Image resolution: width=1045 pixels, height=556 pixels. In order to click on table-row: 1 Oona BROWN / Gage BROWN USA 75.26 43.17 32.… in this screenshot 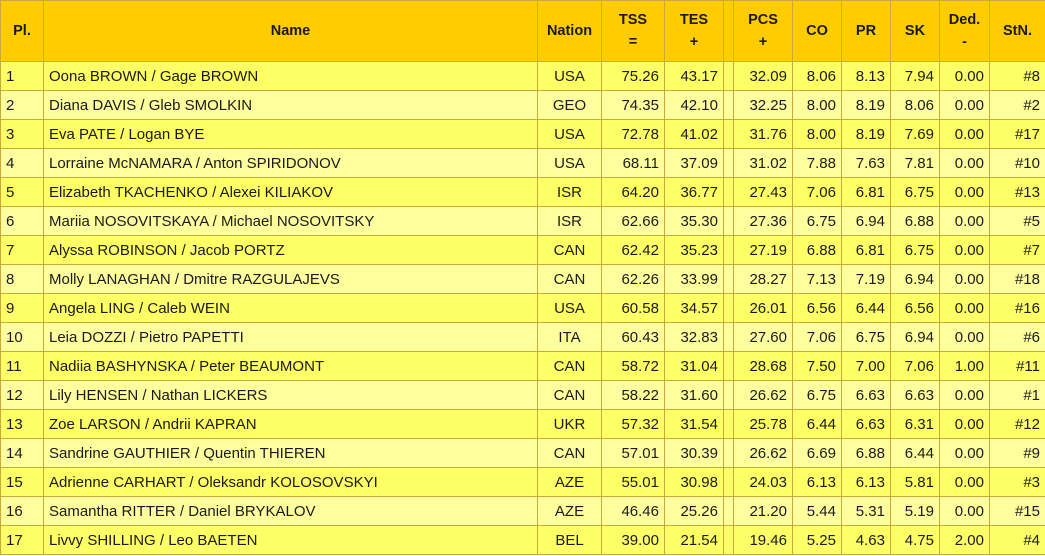, I will do `click(522, 76)`.